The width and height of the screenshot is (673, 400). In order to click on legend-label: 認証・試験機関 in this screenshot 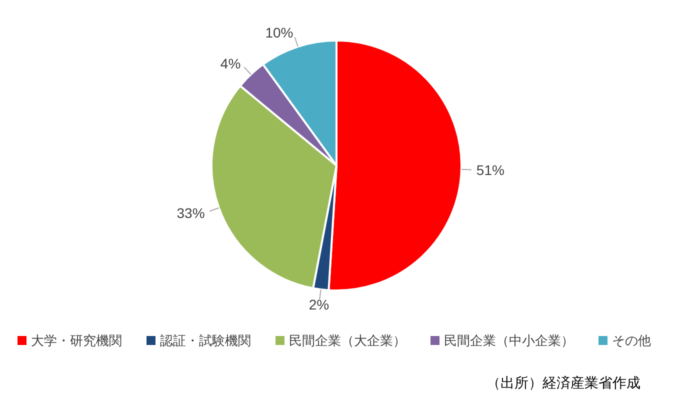, I will do `click(205, 340)`.